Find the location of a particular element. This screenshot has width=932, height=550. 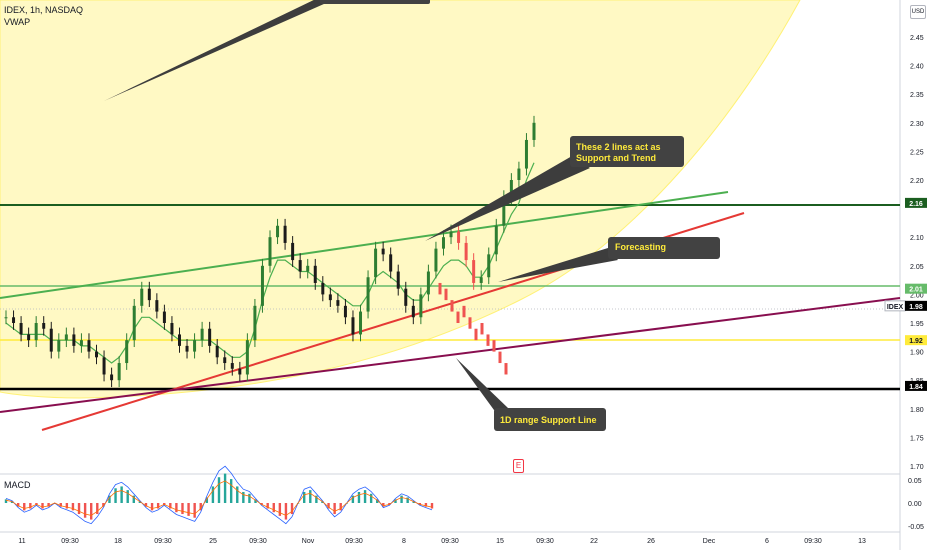

earnings-icon: E is located at coordinates (518, 466).